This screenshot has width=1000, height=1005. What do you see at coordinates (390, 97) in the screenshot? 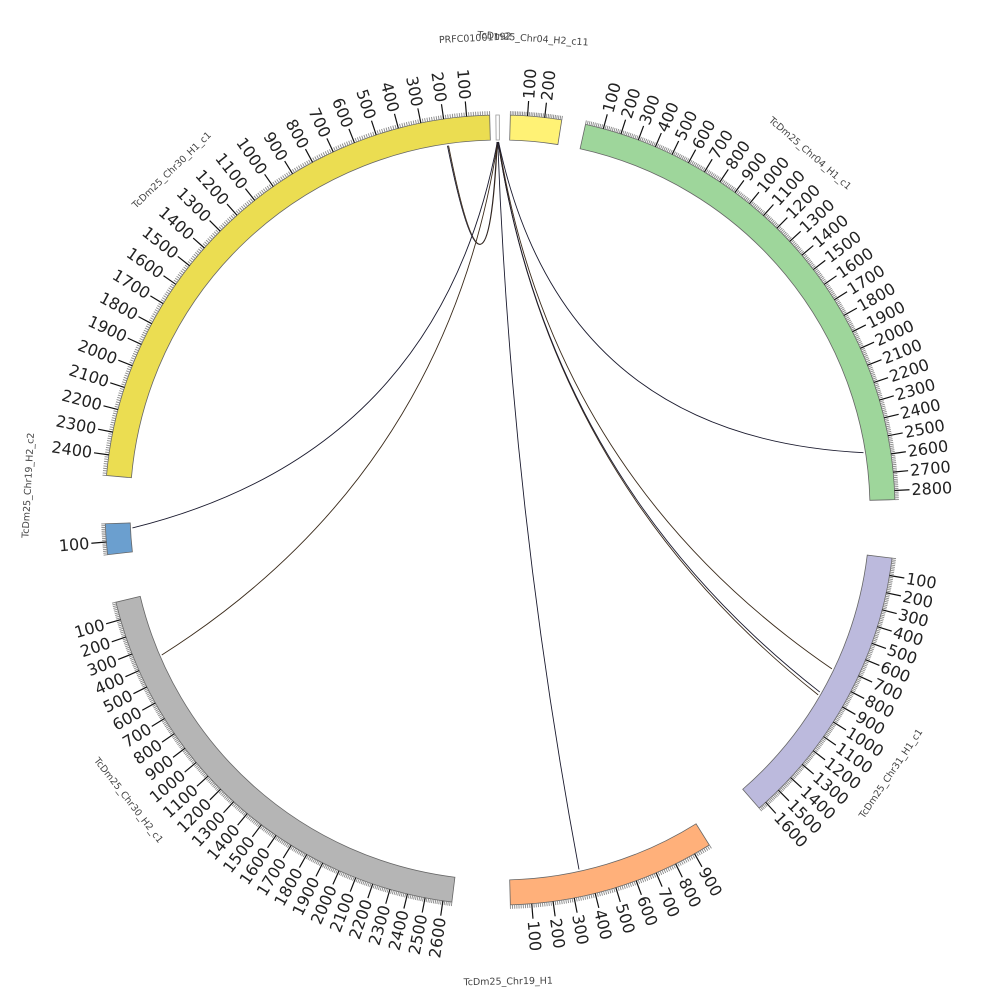
I see `tick-label: 400` at bounding box center [390, 97].